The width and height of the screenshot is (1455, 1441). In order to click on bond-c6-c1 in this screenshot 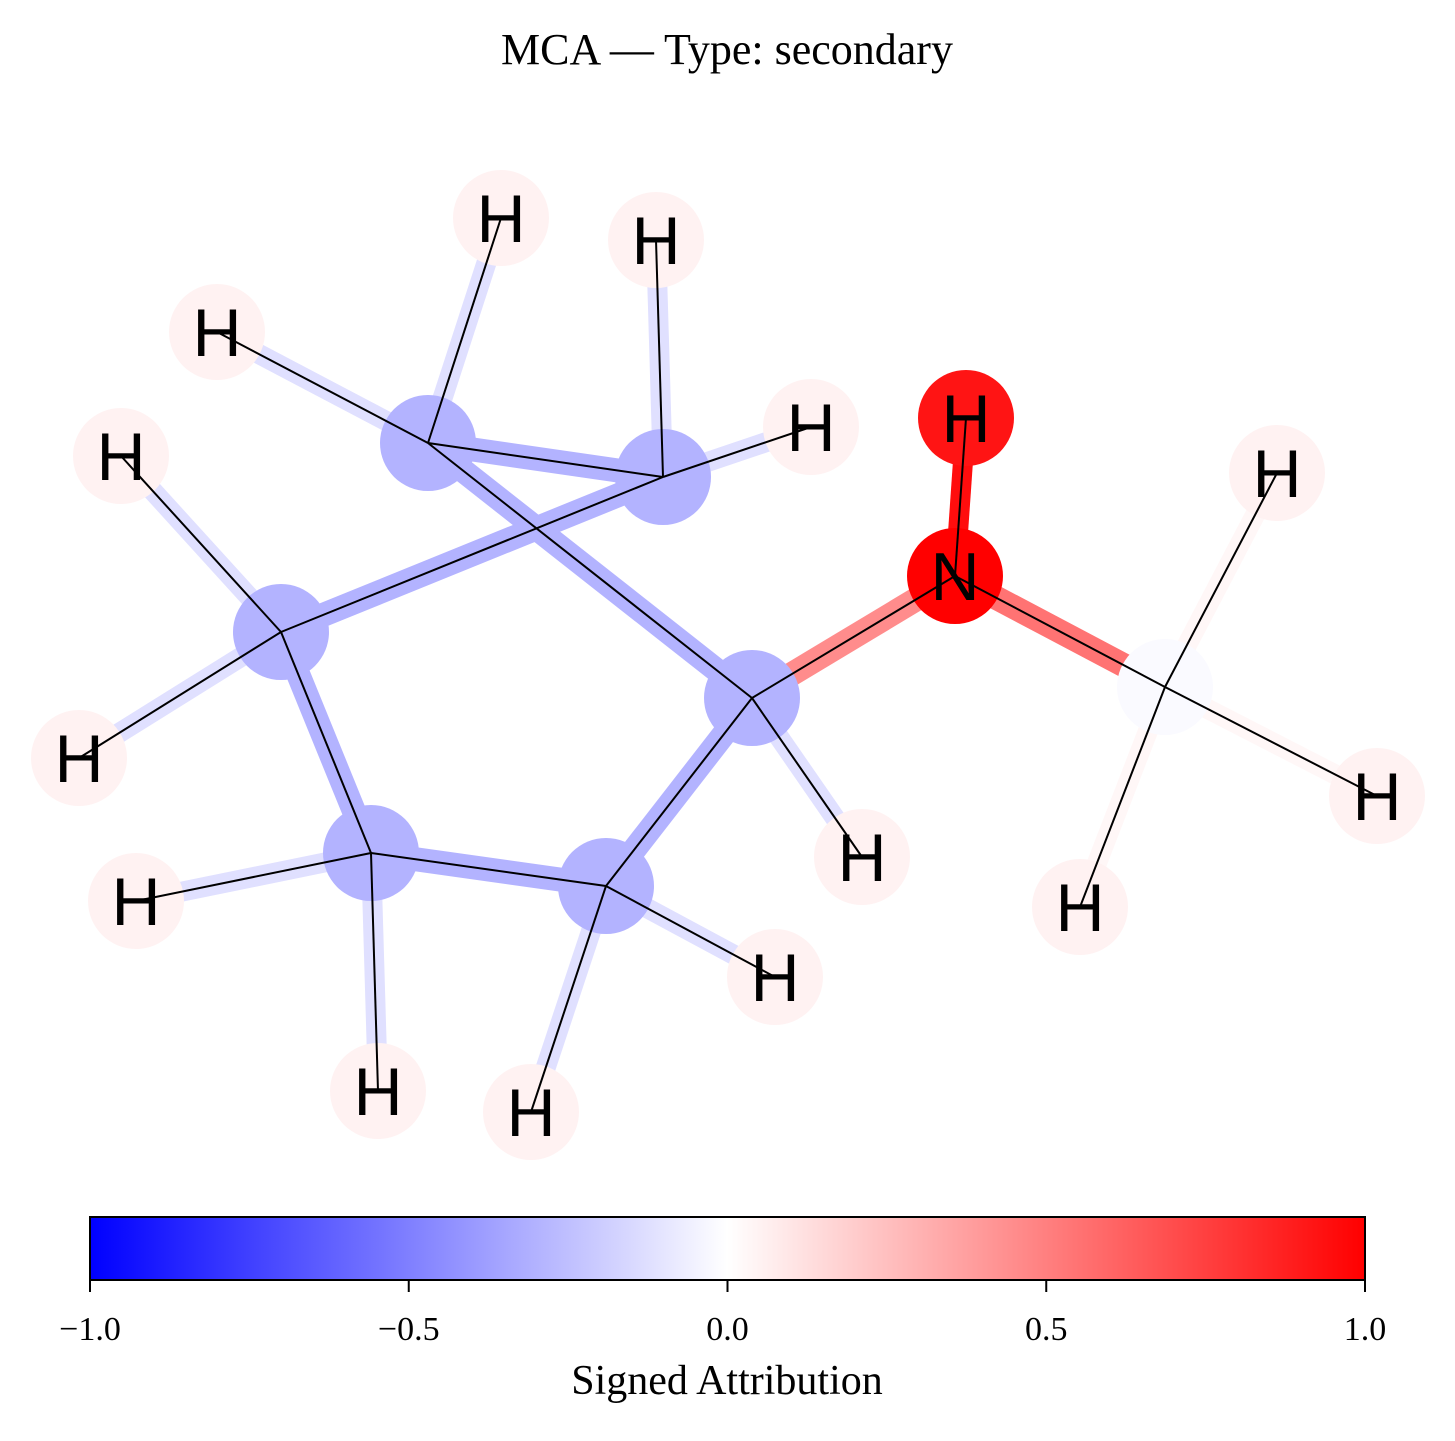, I will do `click(679, 792)`.